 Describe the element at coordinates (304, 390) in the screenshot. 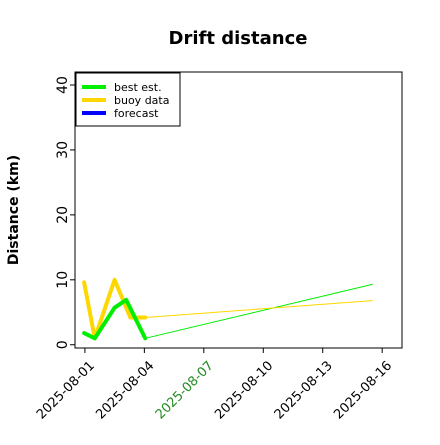

I see `x-tick-label: 2025-08-13` at that location.